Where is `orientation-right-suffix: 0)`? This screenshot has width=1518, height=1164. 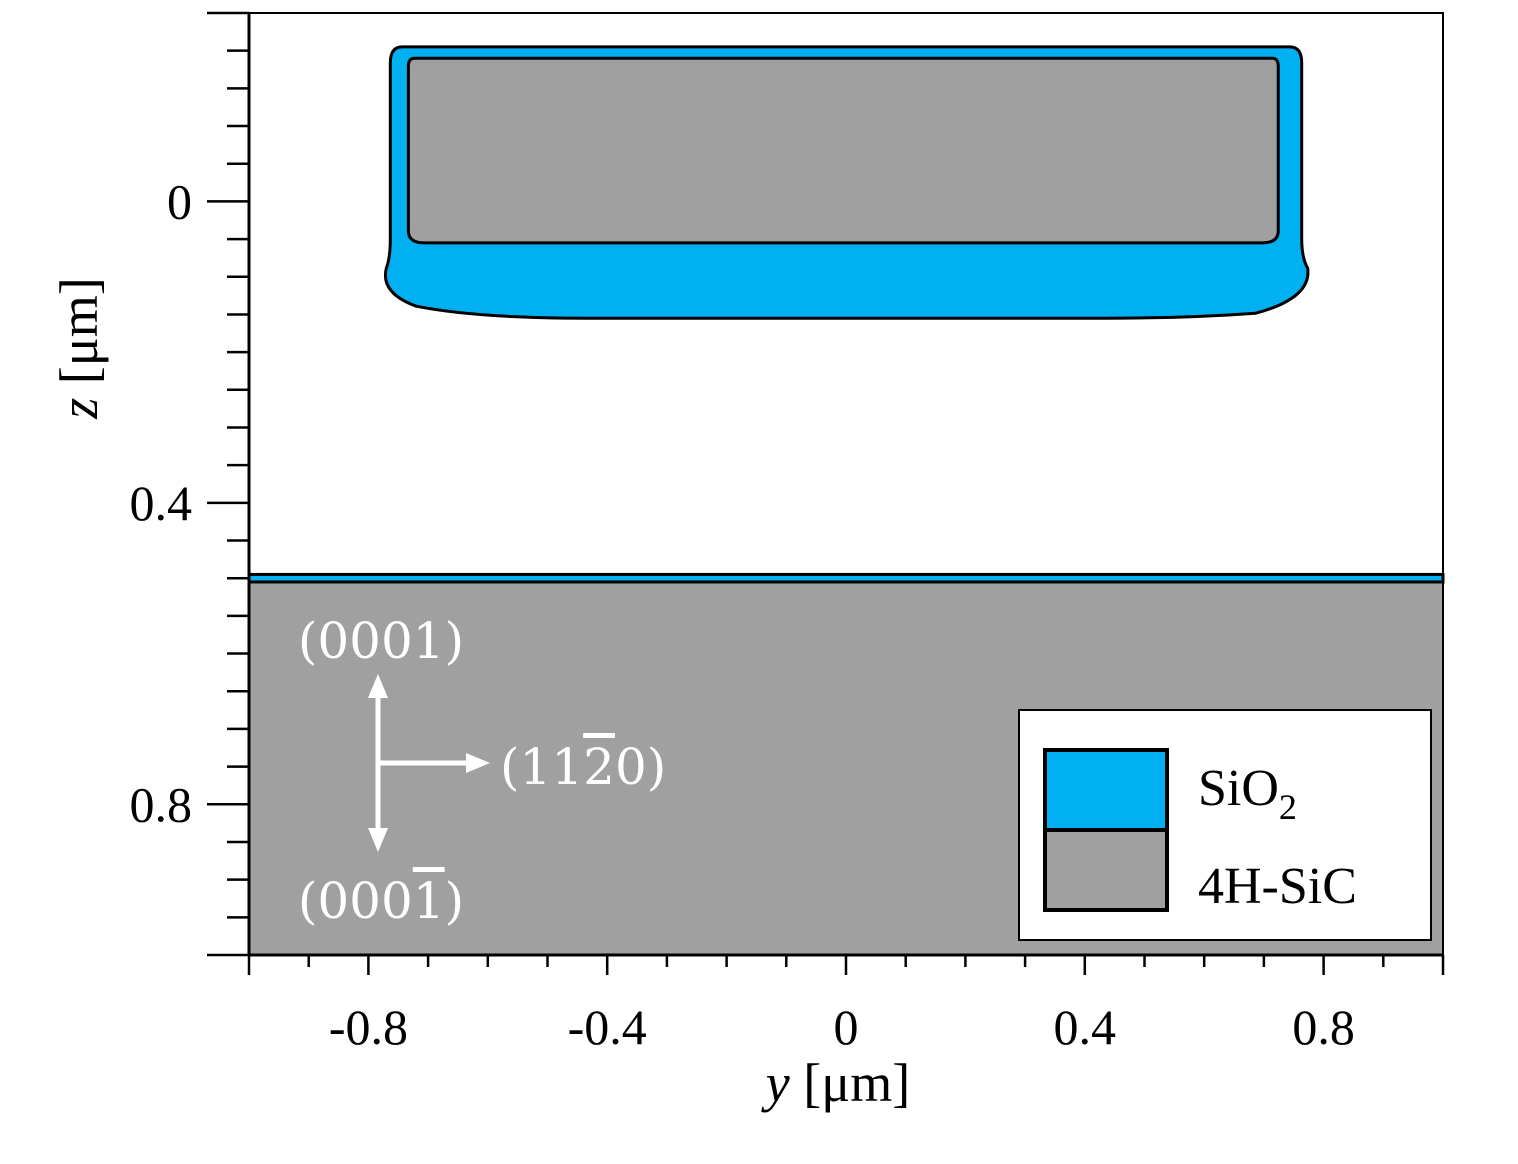
orientation-right-suffix: 0) is located at coordinates (640, 767).